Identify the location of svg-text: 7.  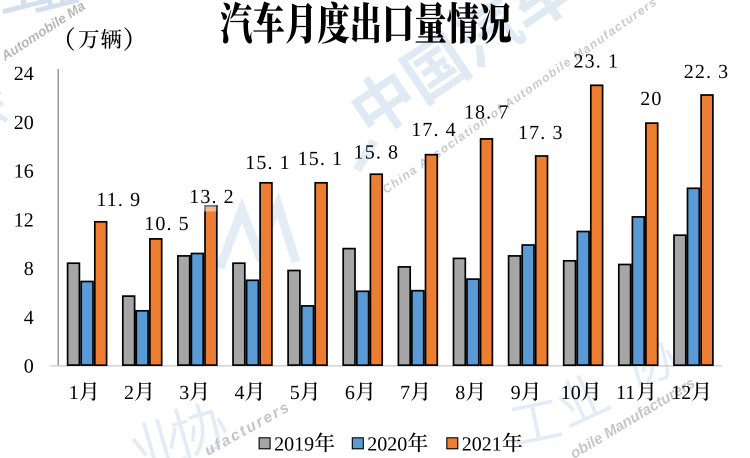
(405, 393).